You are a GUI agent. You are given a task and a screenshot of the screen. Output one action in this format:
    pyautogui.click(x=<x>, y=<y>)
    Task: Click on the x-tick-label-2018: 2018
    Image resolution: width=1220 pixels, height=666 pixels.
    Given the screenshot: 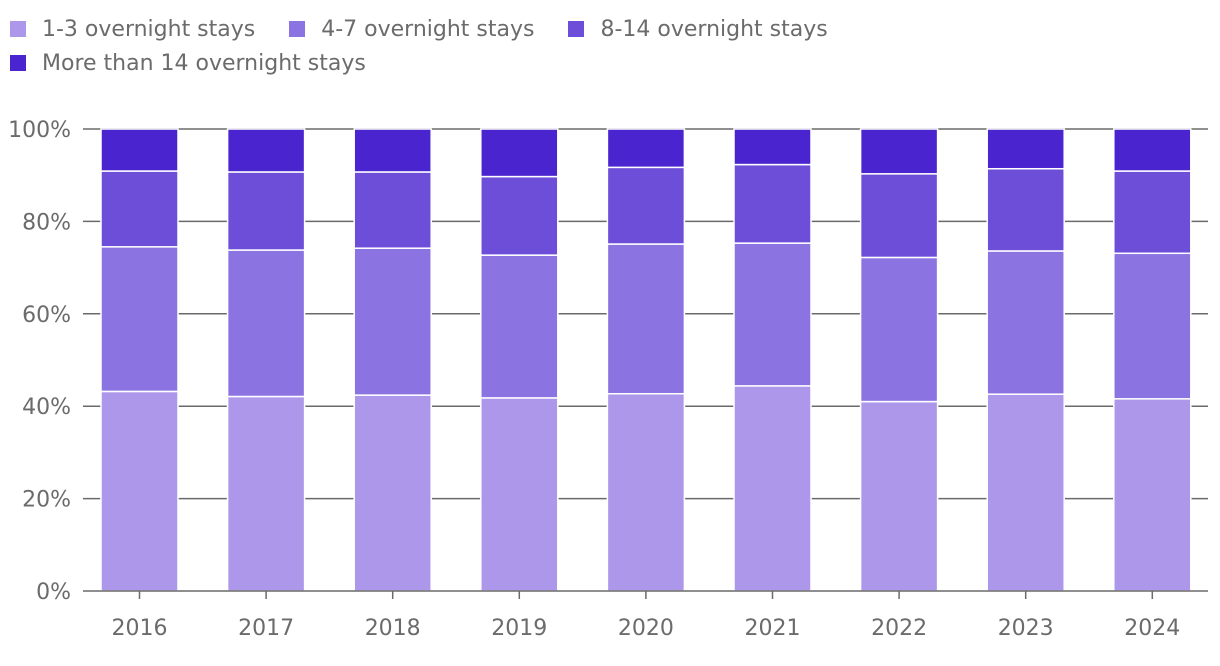 What is the action you would take?
    pyautogui.click(x=393, y=628)
    